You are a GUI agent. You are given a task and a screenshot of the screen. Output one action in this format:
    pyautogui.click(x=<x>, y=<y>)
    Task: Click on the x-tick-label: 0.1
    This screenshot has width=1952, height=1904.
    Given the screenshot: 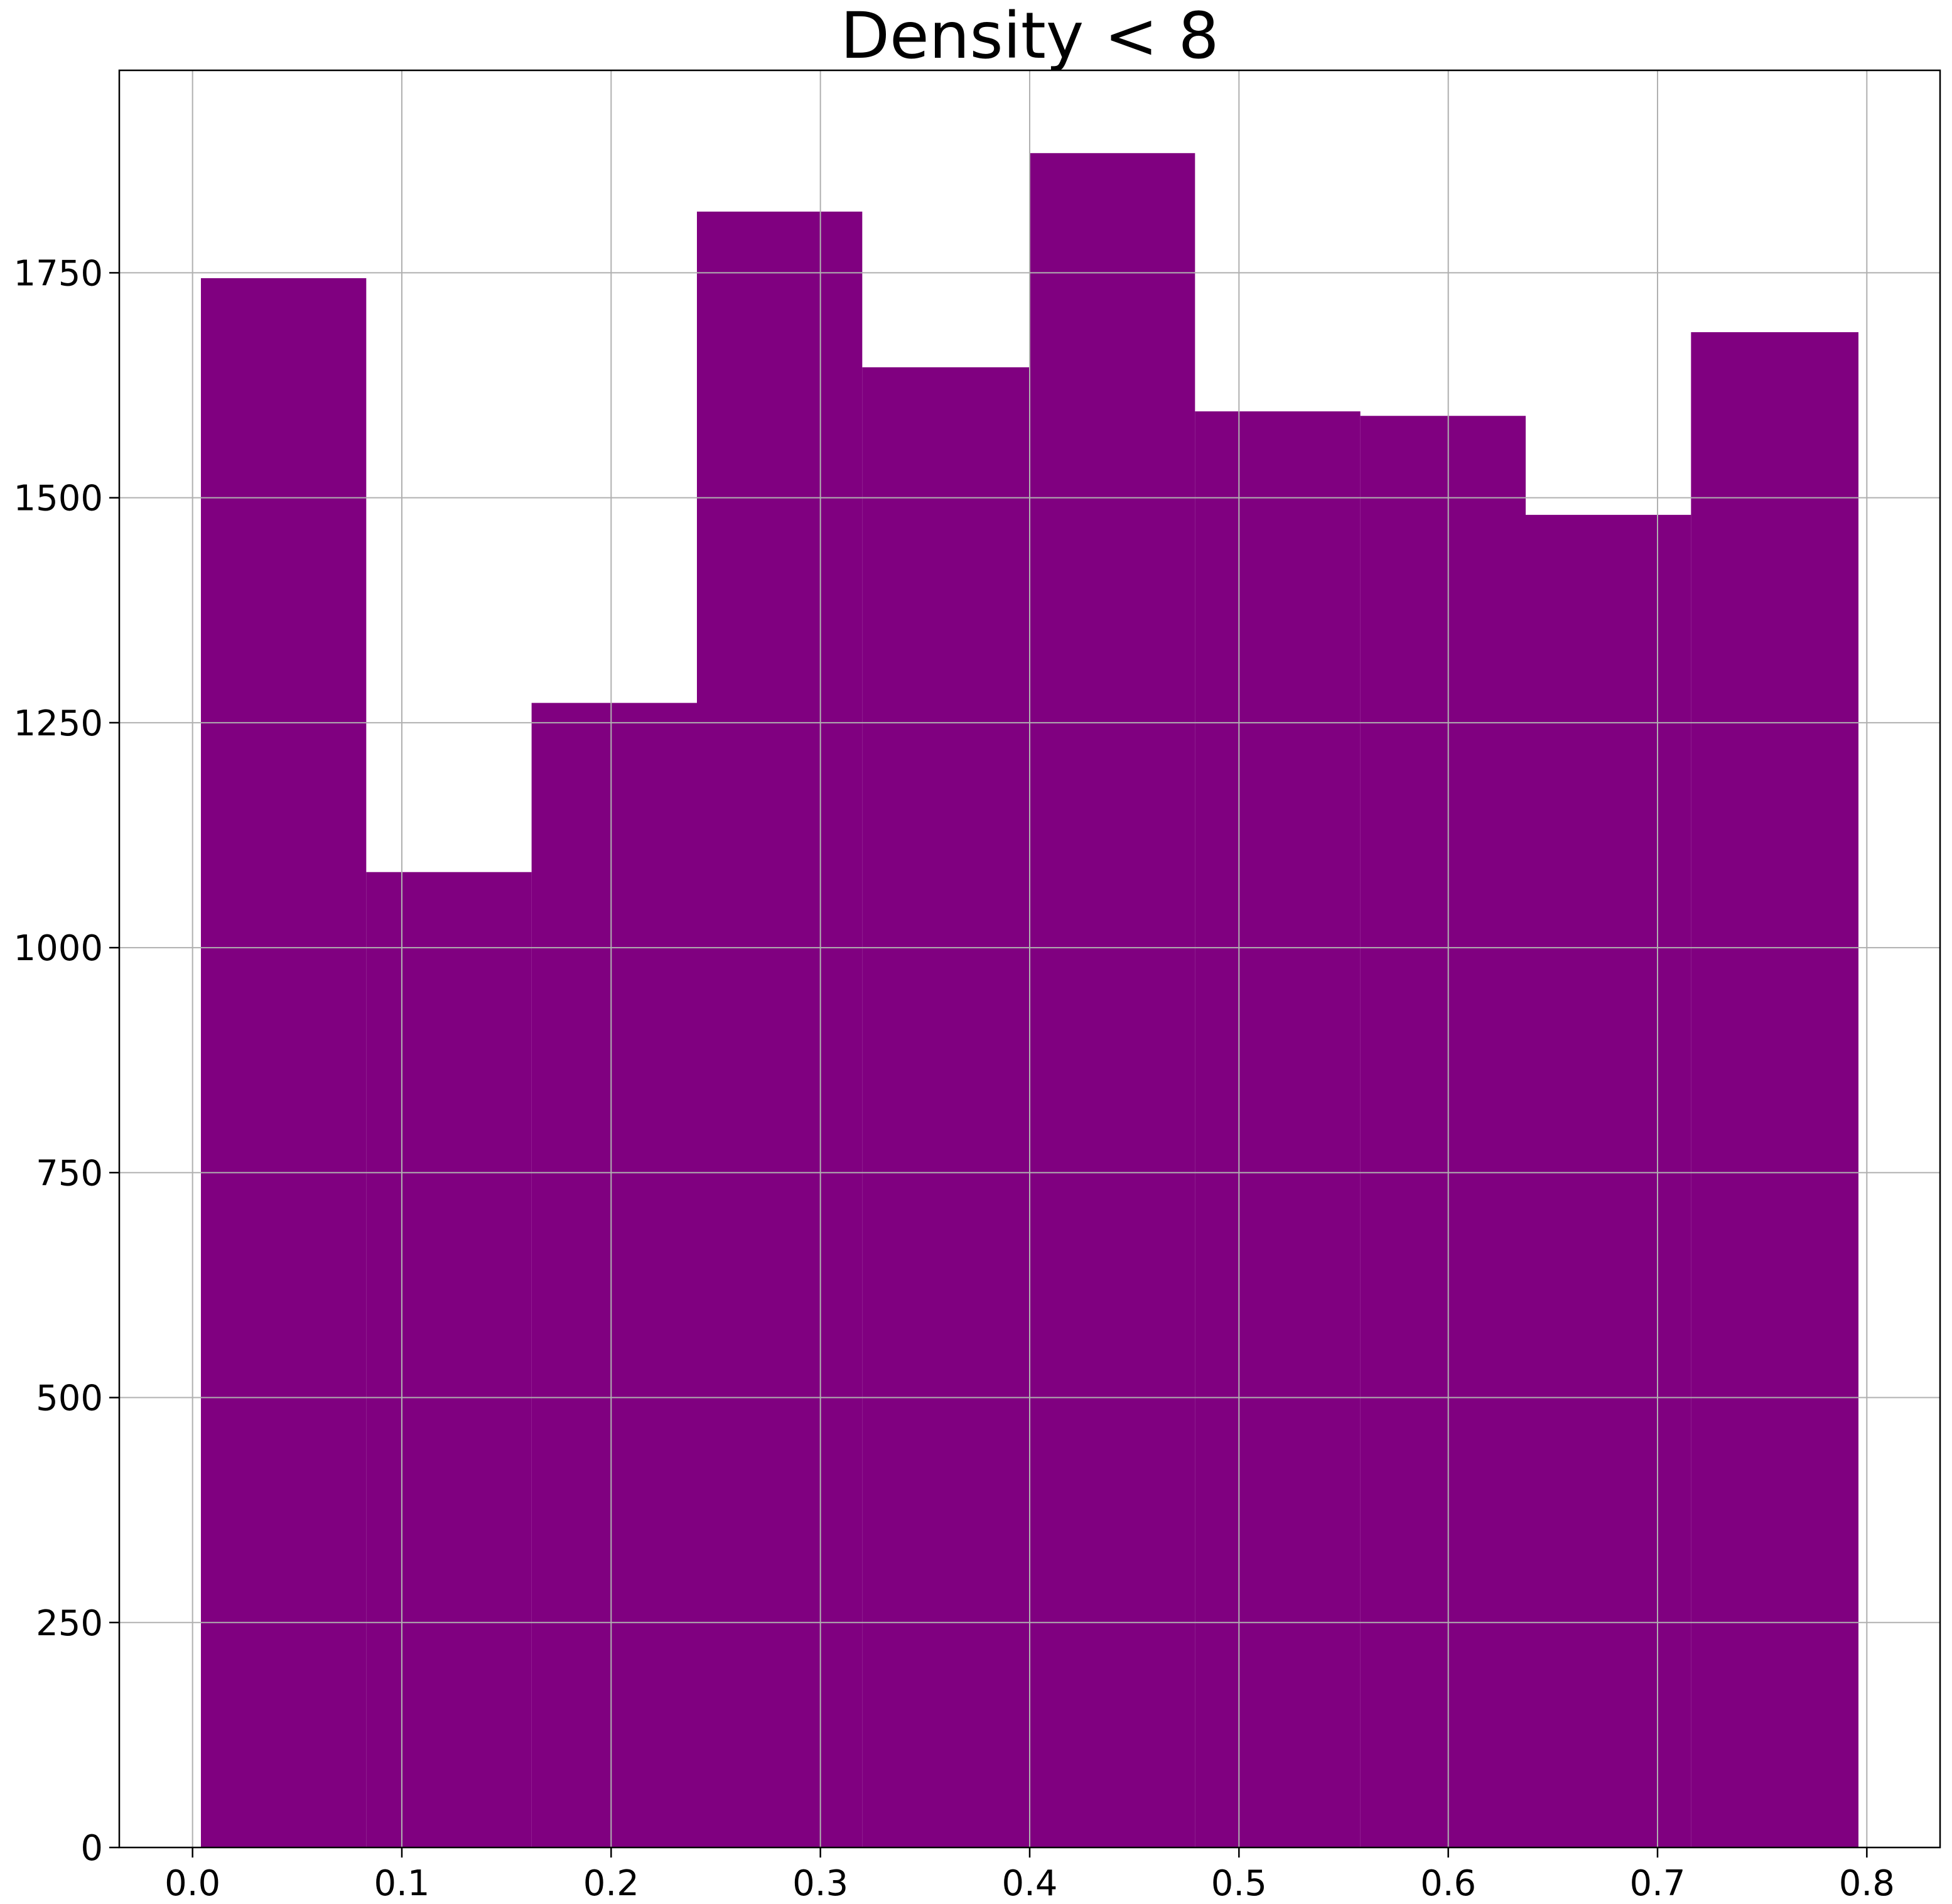 What is the action you would take?
    pyautogui.click(x=401, y=1883)
    